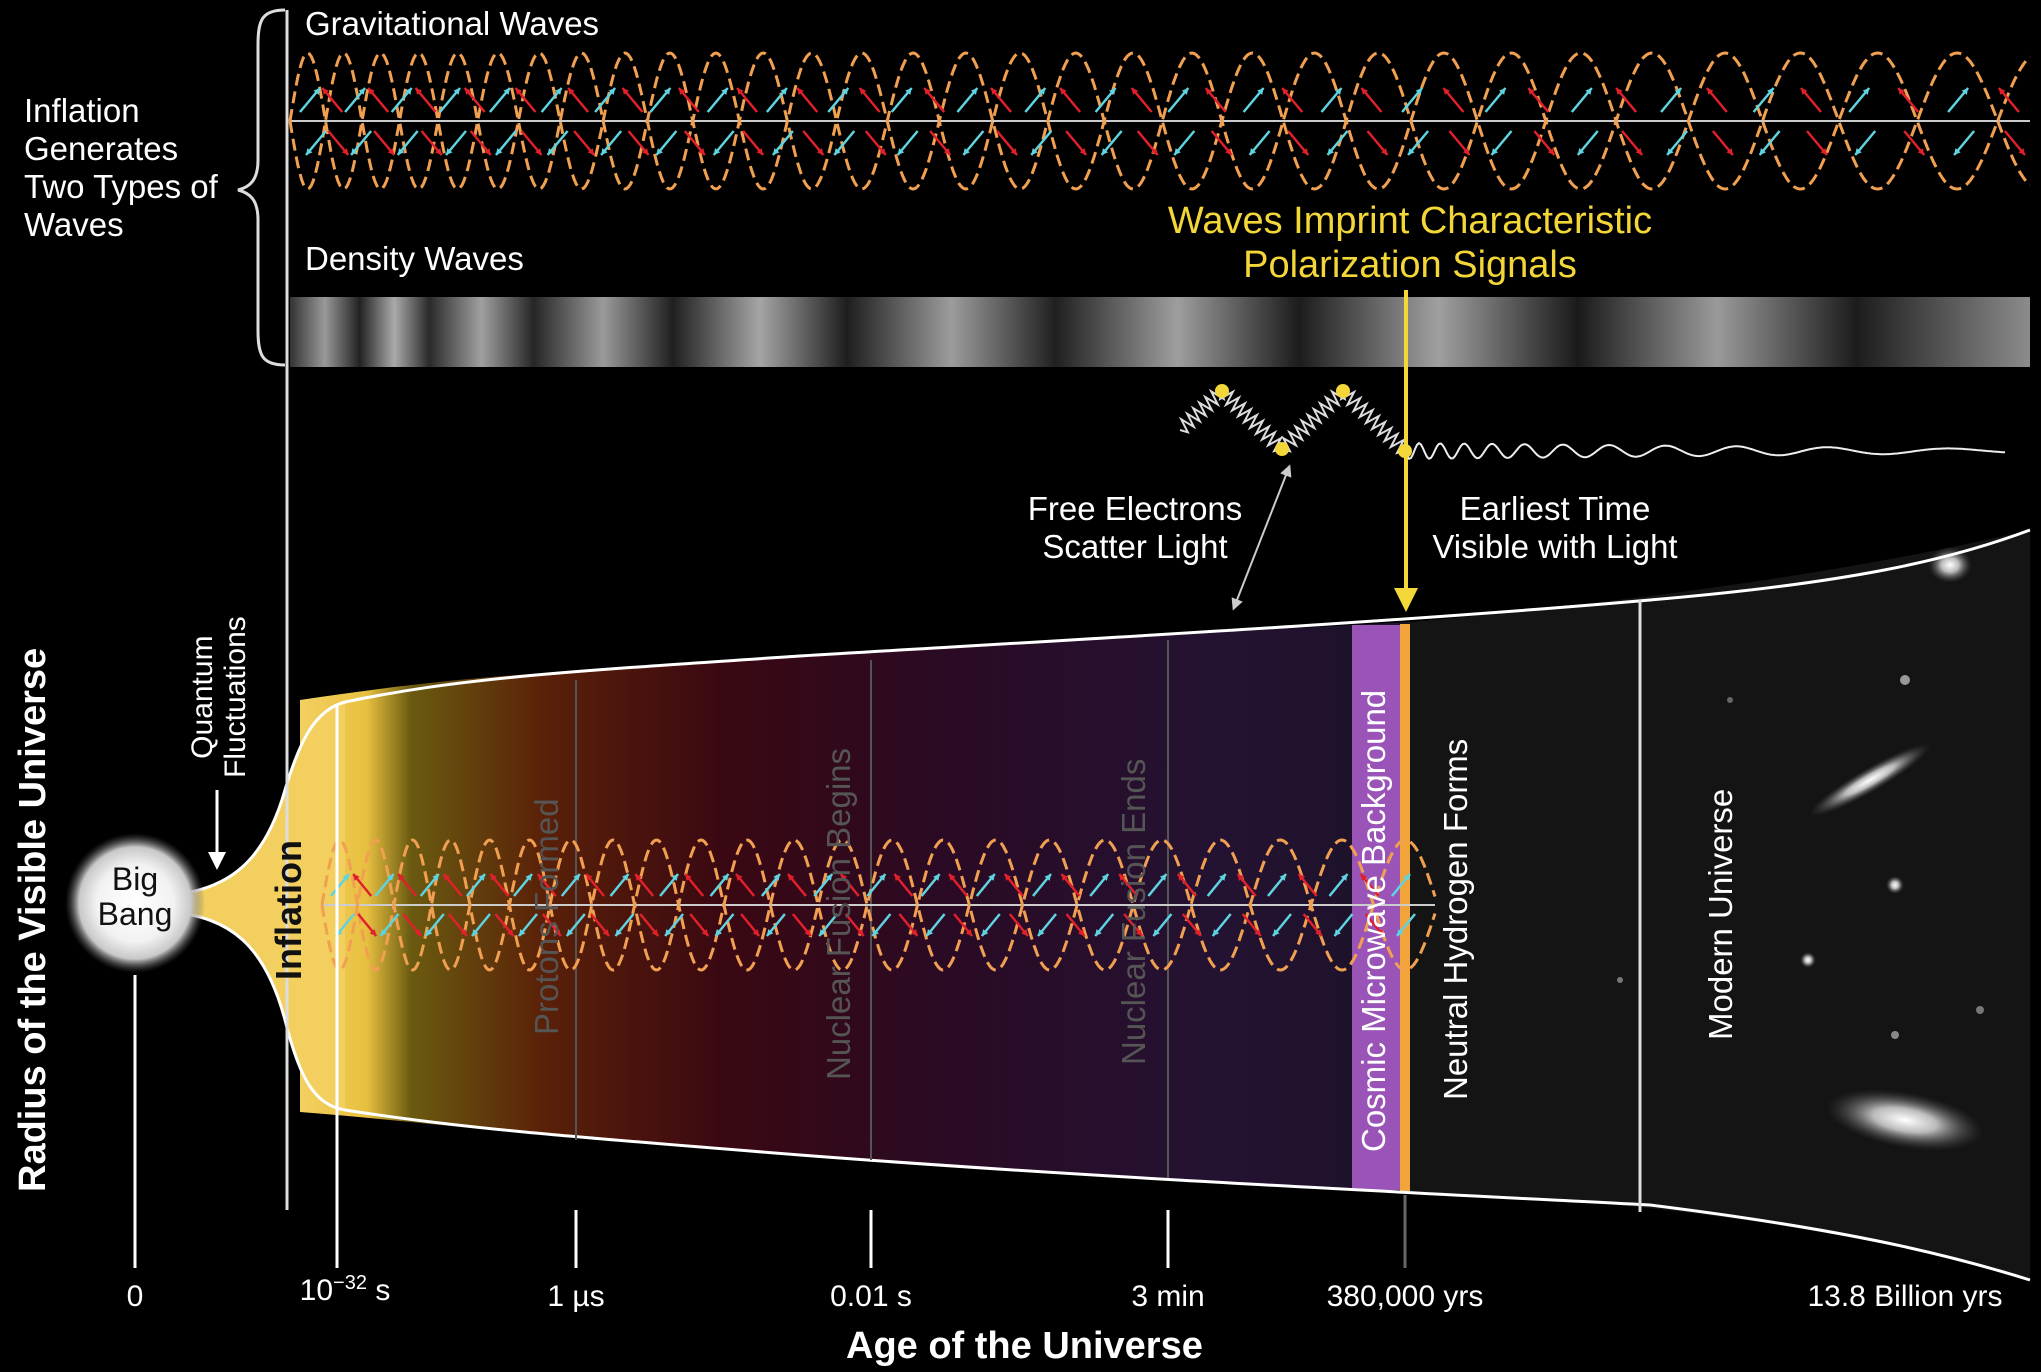  I want to click on grav-wave-b, so click(1160, 121).